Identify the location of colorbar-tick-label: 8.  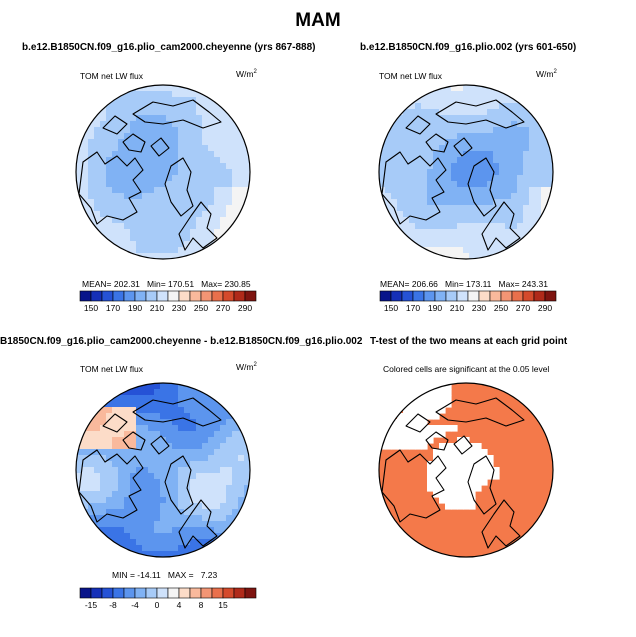
(201, 605).